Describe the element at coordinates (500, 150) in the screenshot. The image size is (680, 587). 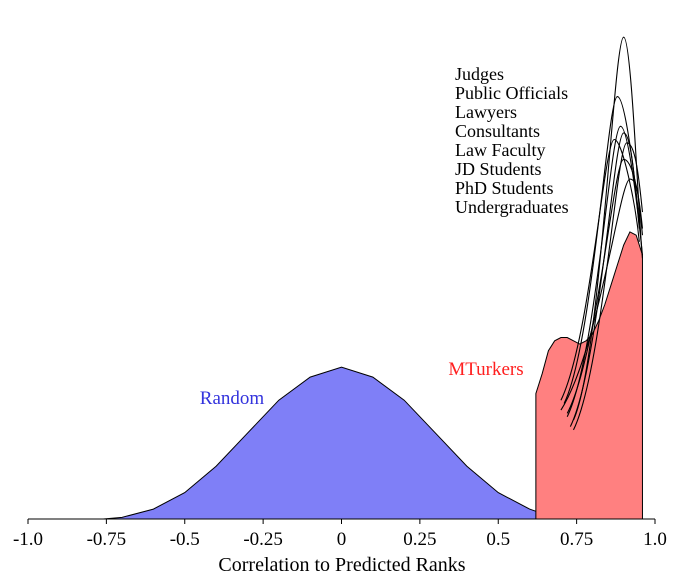
I see `group-label-law-faculty: Law Faculty` at that location.